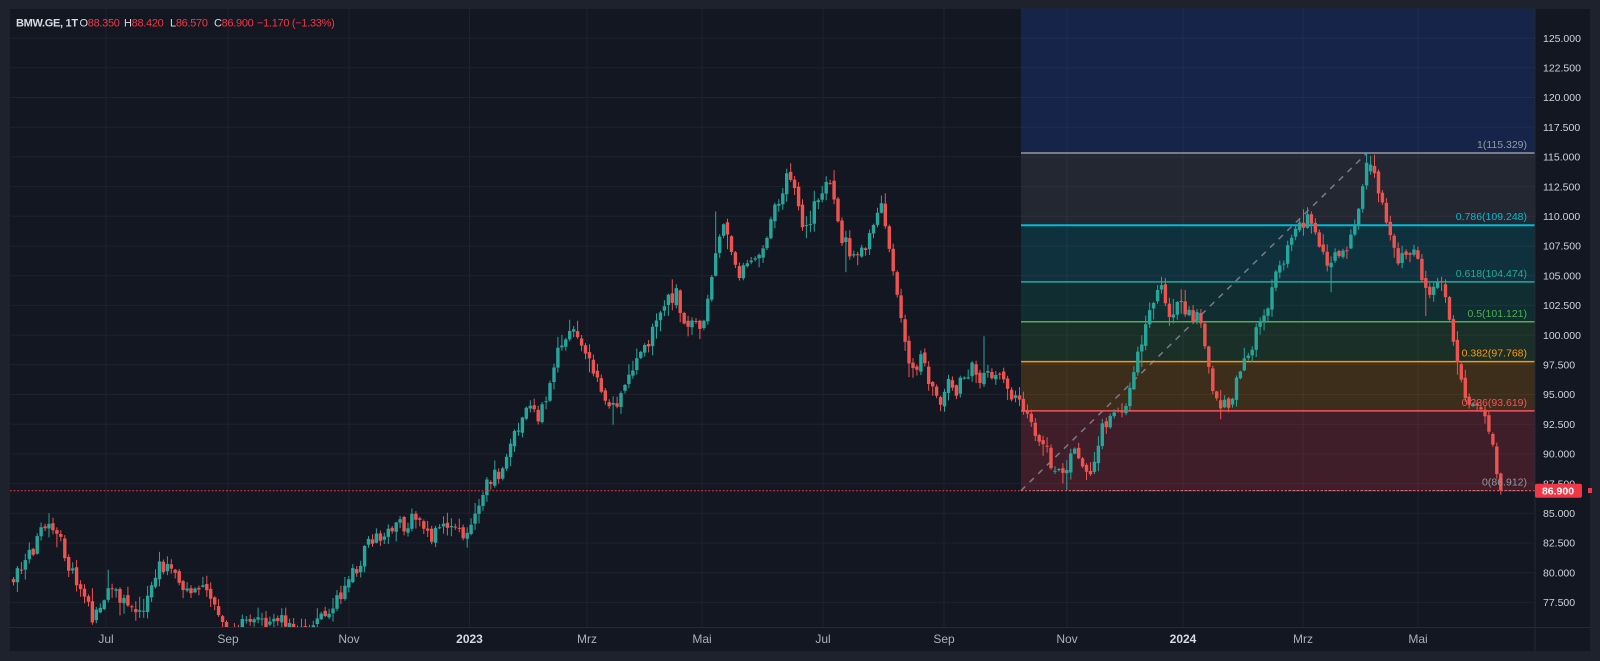 Image resolution: width=1600 pixels, height=661 pixels. I want to click on svg-text: 82.500, so click(1559, 544).